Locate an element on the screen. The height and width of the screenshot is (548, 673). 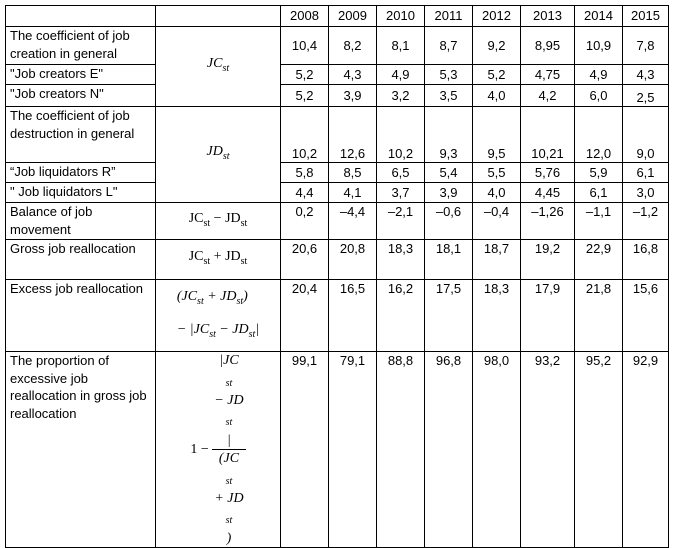
value-cell: 10,2 is located at coordinates (304, 134).